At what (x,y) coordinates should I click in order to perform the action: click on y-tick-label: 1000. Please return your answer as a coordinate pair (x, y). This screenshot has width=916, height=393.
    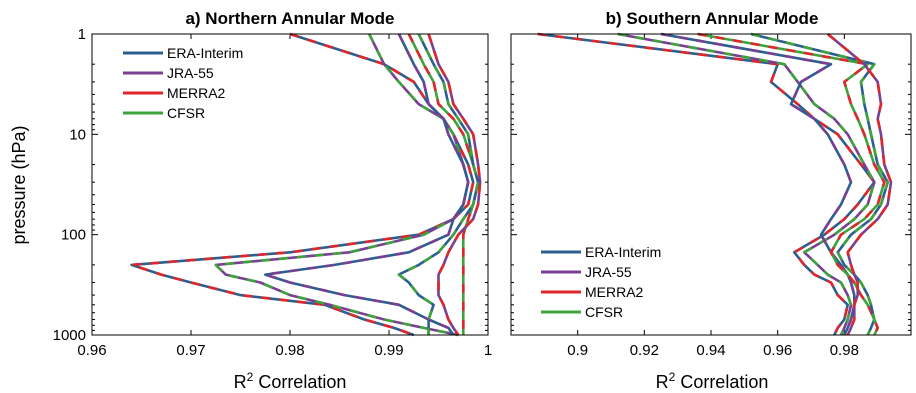
    Looking at the image, I should click on (69, 335).